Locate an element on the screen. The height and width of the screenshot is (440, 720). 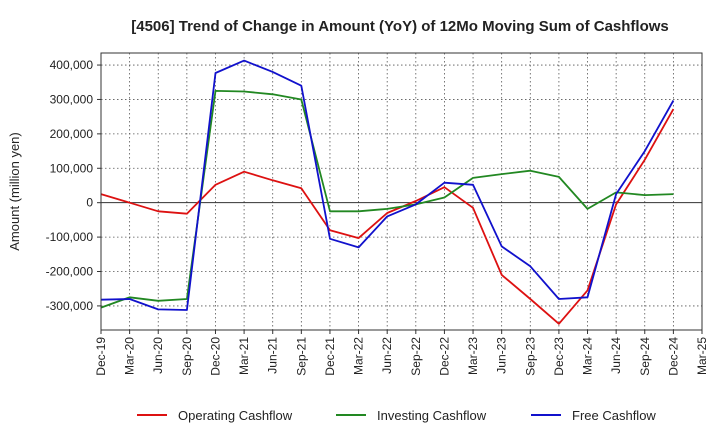
x-tick-label: Jun-21 is located at coordinates (273, 355).